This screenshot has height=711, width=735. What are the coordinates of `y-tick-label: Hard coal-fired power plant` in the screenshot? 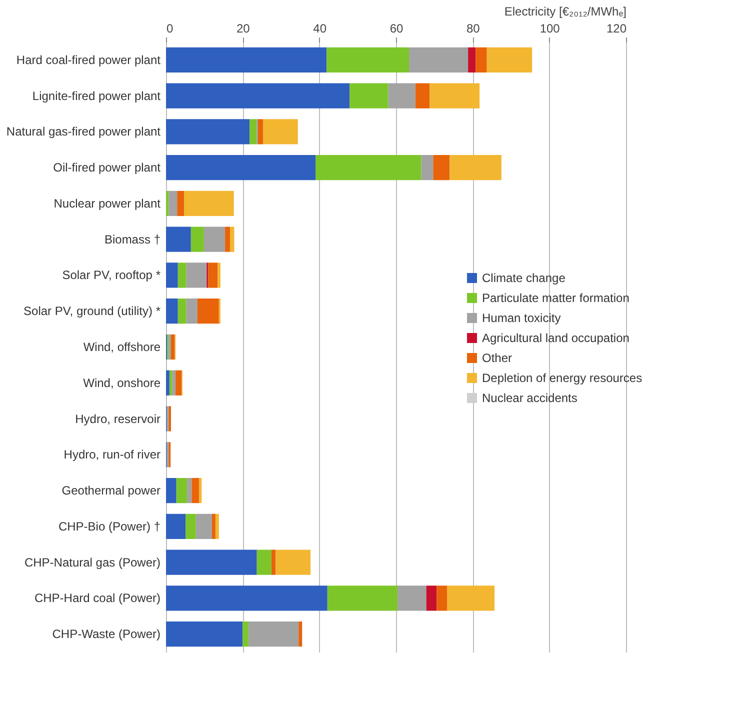 It's located at (89, 59).